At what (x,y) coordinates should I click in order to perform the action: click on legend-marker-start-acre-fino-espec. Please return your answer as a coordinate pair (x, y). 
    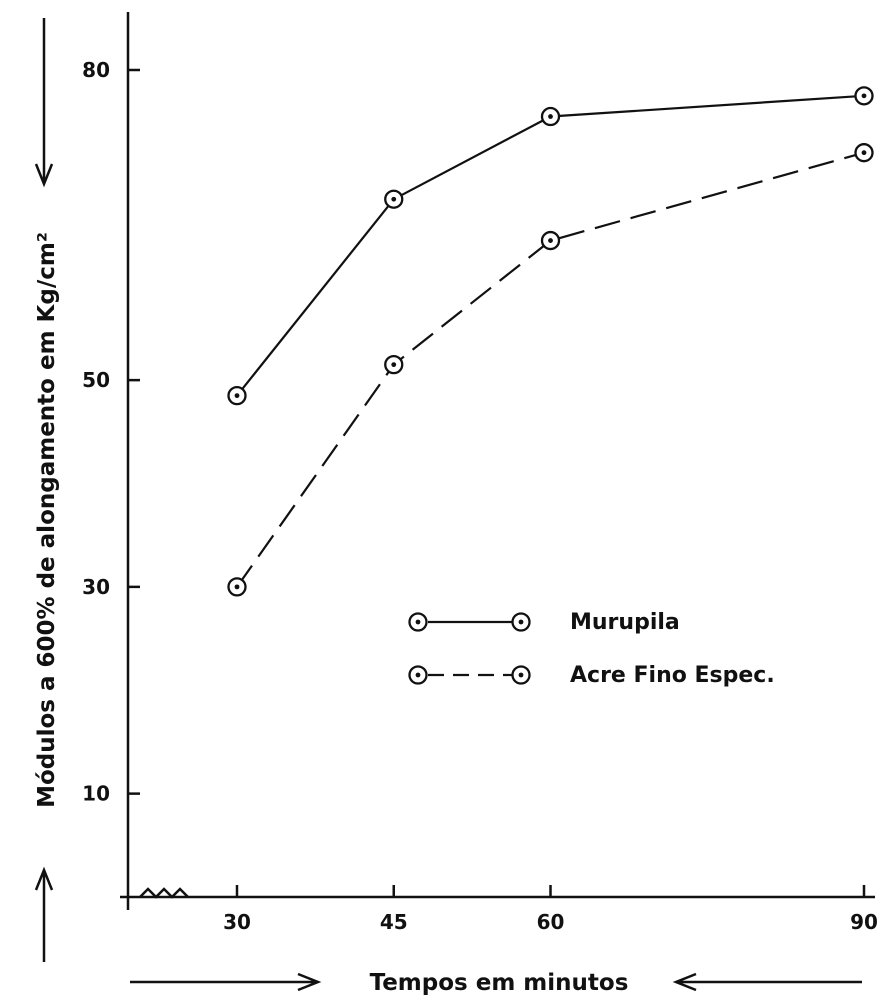
    Looking at the image, I should click on (418, 675).